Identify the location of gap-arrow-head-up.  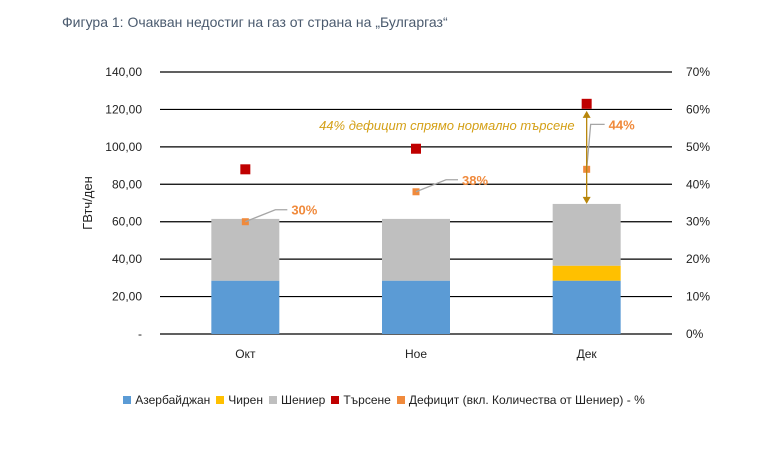
(586, 114).